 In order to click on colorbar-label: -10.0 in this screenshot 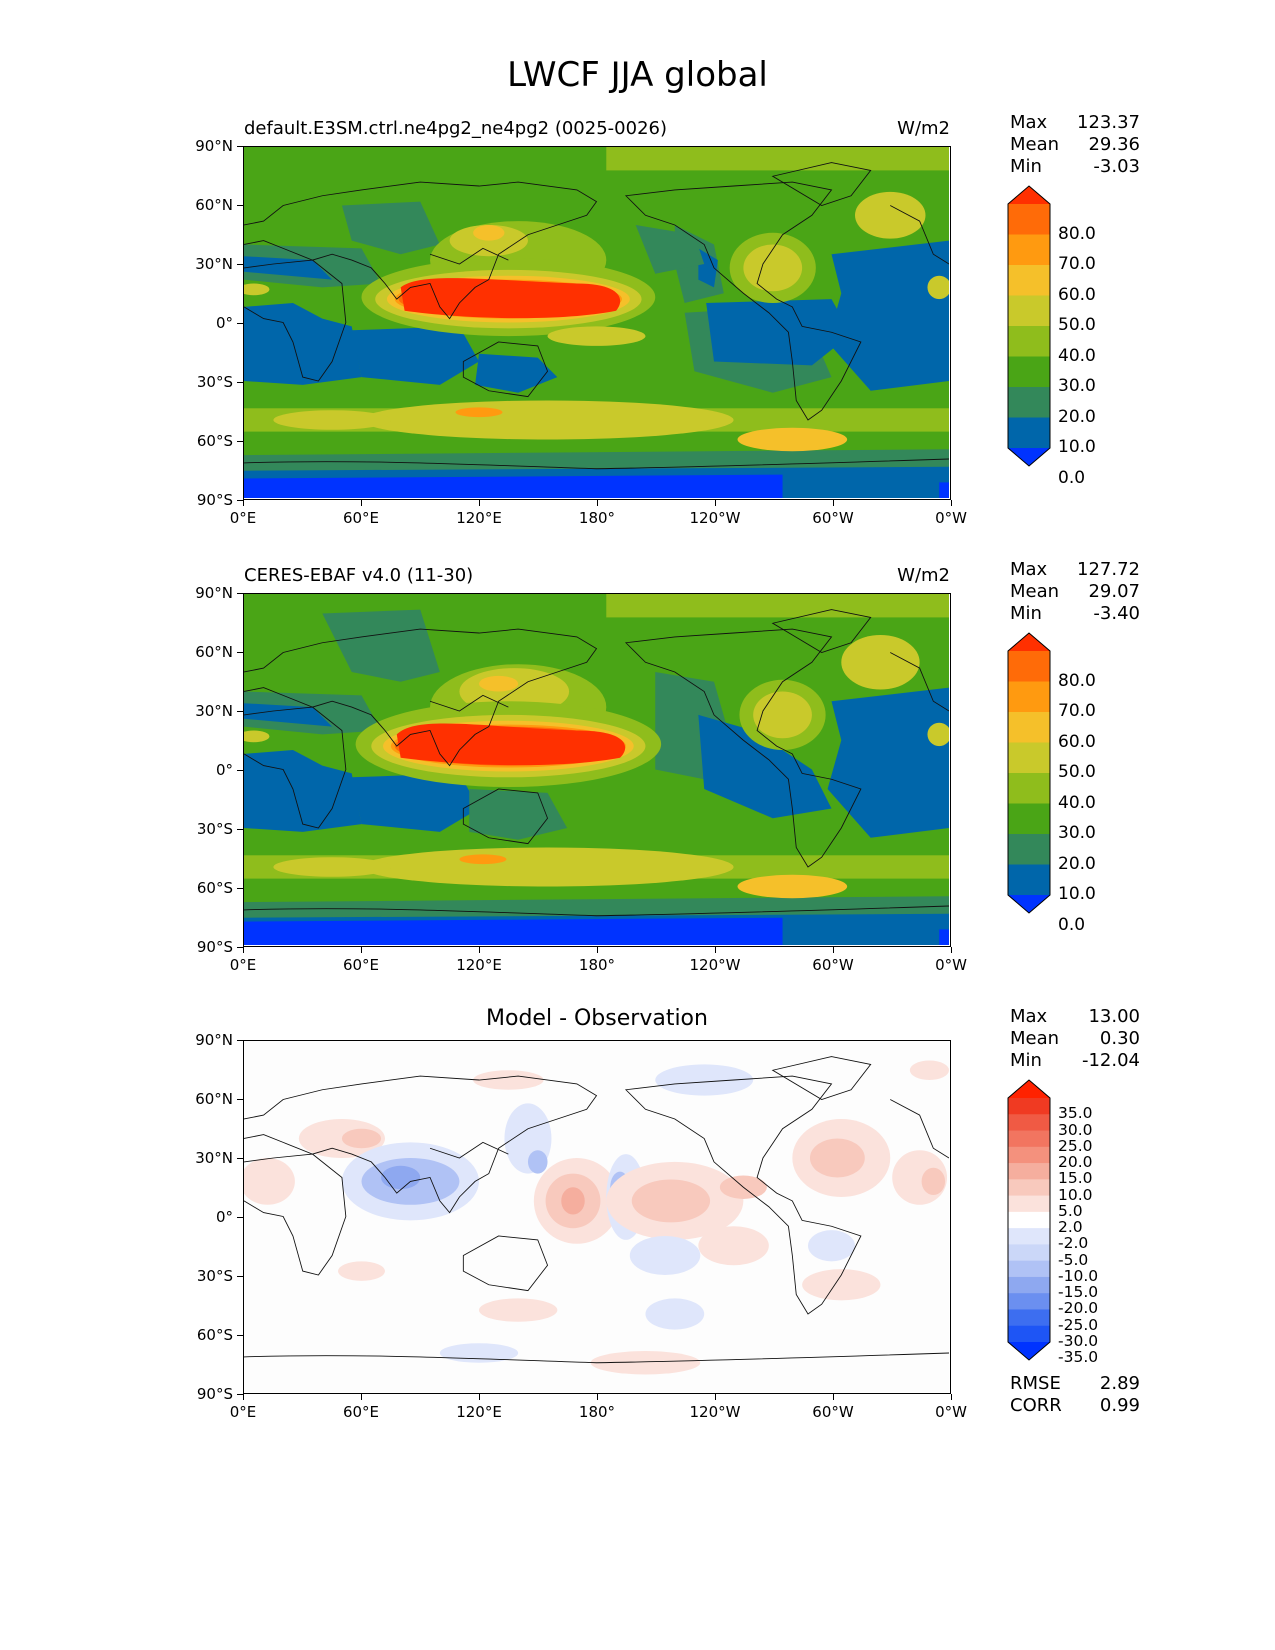, I will do `click(1078, 1275)`.